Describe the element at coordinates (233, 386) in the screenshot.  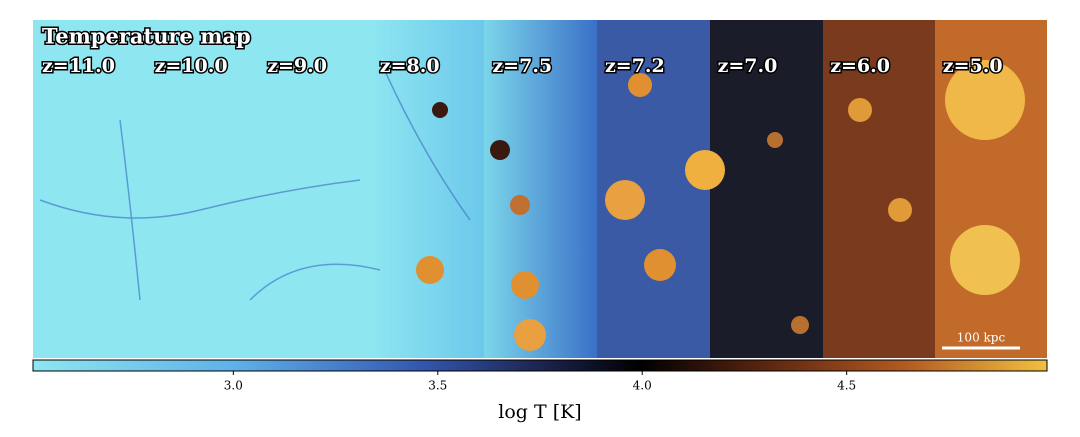
I see `colorbar-tick-label: 3.0` at that location.